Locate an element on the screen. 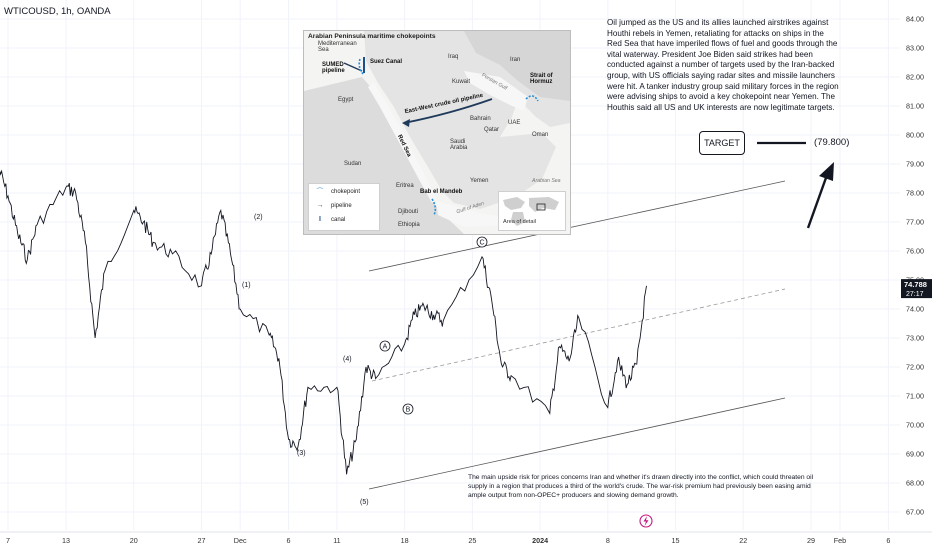 The width and height of the screenshot is (932, 550). time-tick-label: 7 is located at coordinates (8, 540).